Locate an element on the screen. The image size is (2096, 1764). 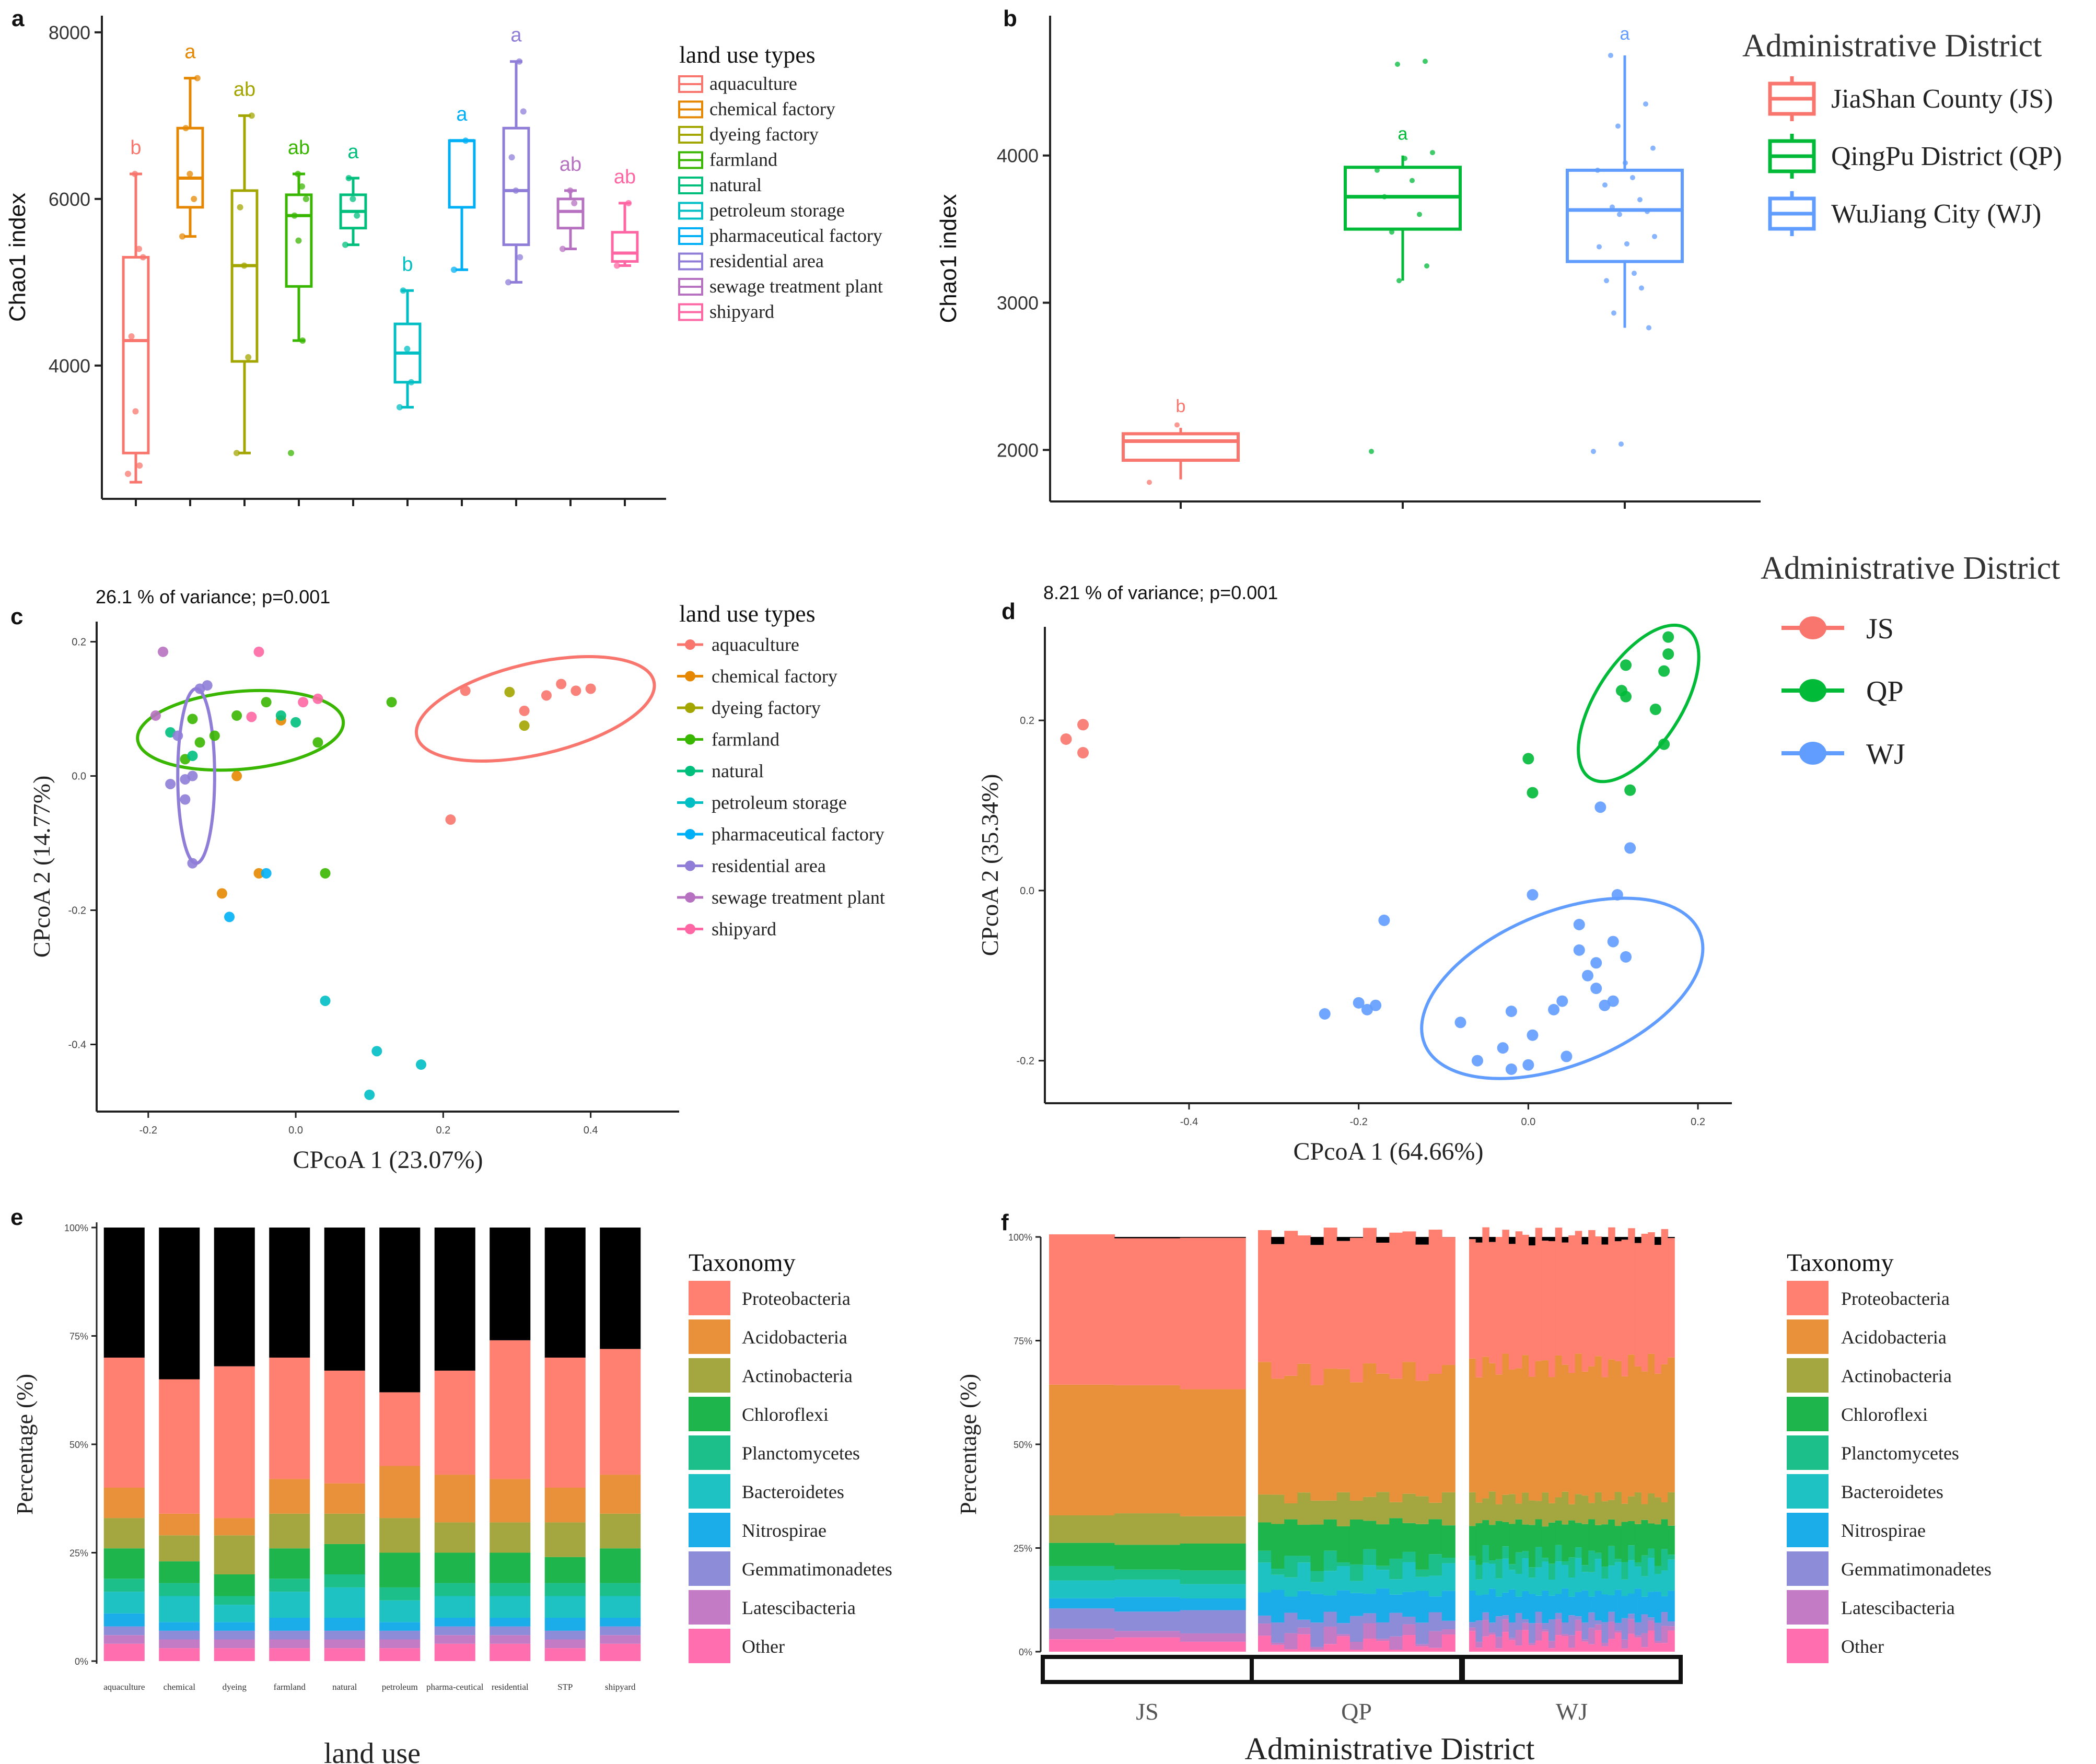
panel-a-sig-letter: ab is located at coordinates (625, 177).